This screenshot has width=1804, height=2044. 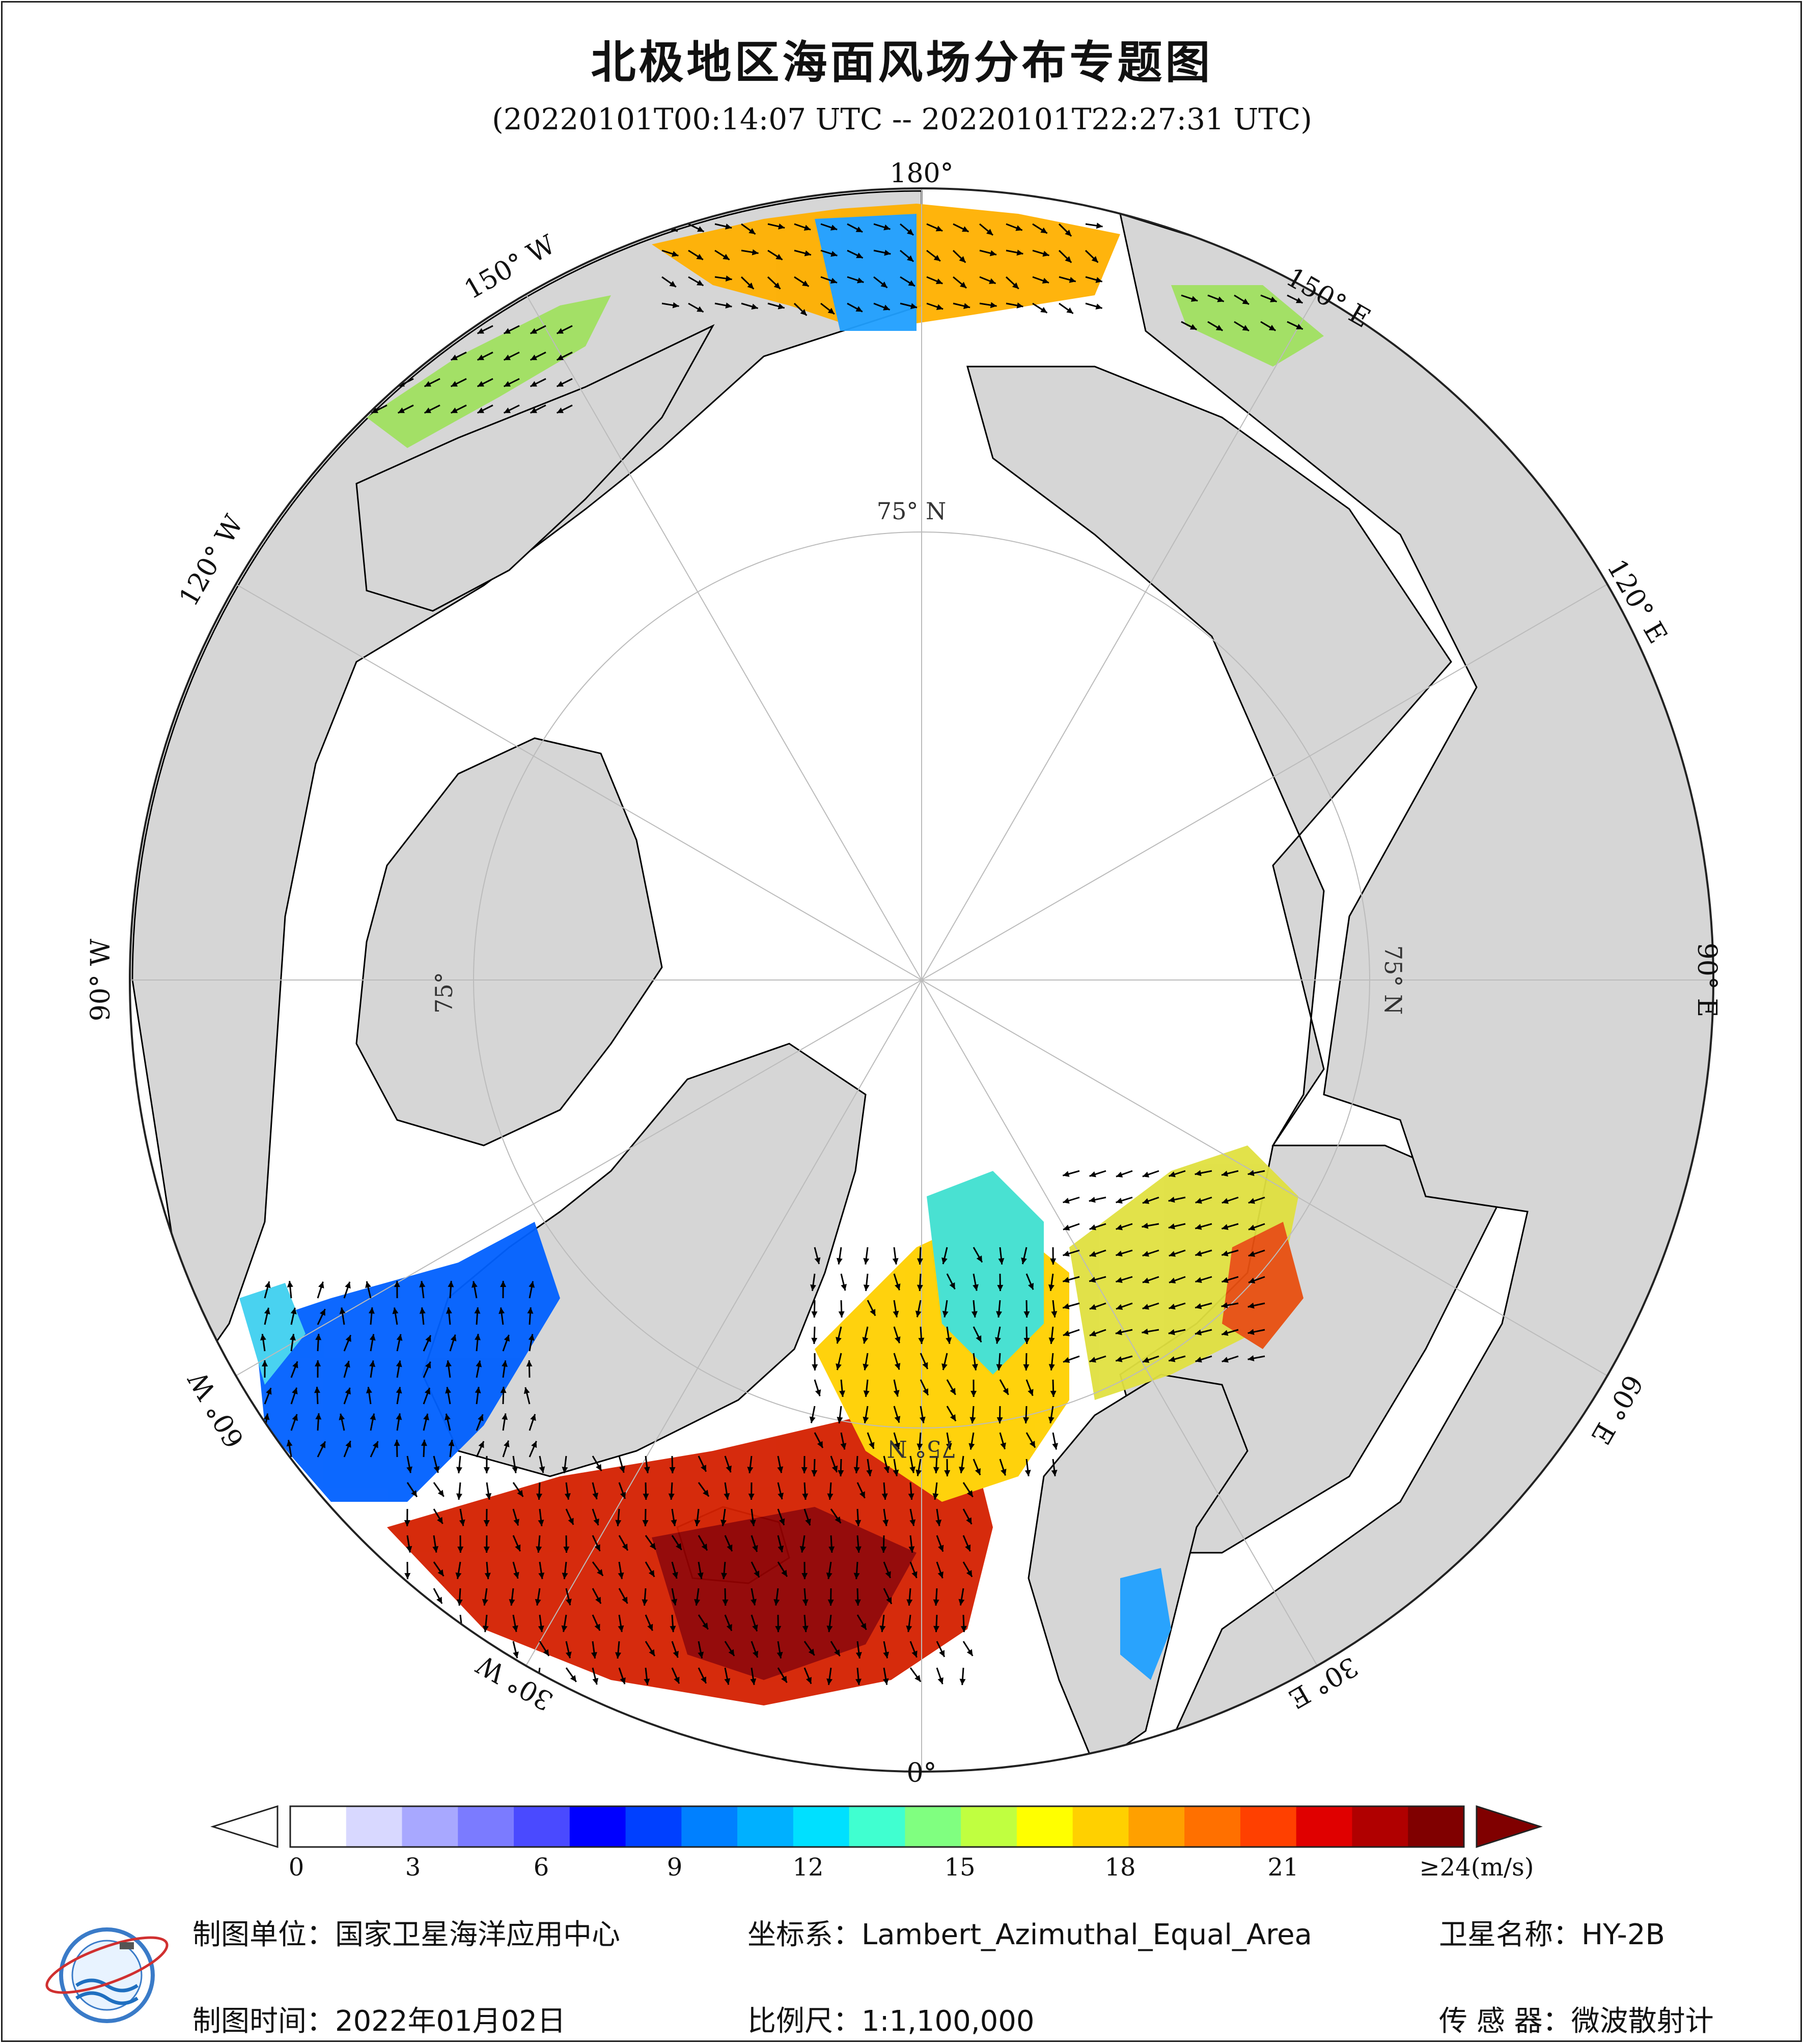 What do you see at coordinates (985, 1273) in the screenshot?
I see `wind-patch-greenland-sea` at bounding box center [985, 1273].